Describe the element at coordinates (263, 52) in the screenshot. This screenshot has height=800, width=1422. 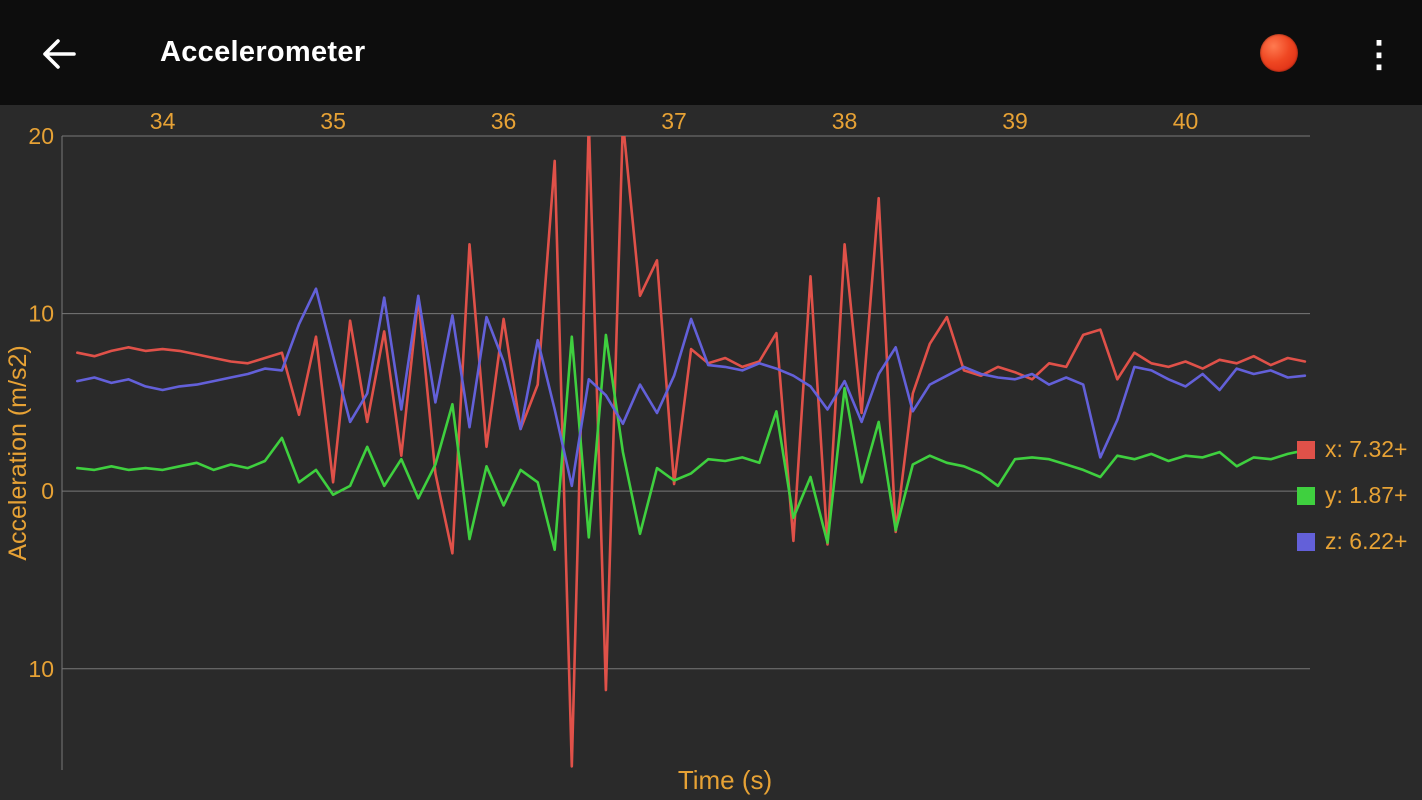
I see `page-title: Accelerometer` at that location.